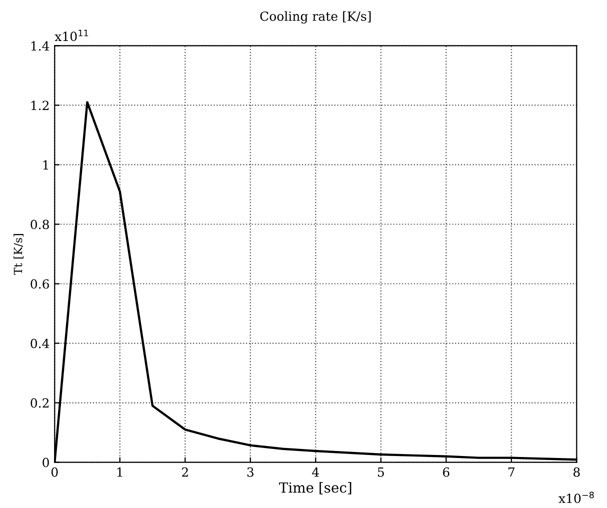 This screenshot has width=607, height=508. Describe the element at coordinates (39, 284) in the screenshot. I see `y-tick-label: 0.6` at that location.